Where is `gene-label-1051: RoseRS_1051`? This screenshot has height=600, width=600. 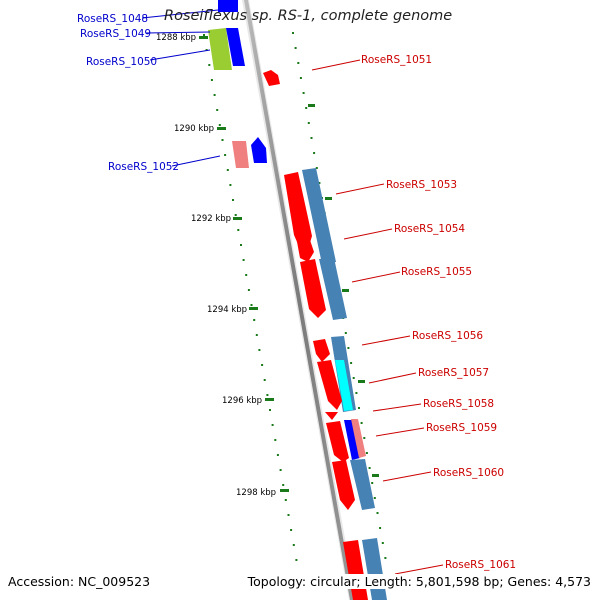 gene-label-1051: RoseRS_1051 is located at coordinates (396, 60).